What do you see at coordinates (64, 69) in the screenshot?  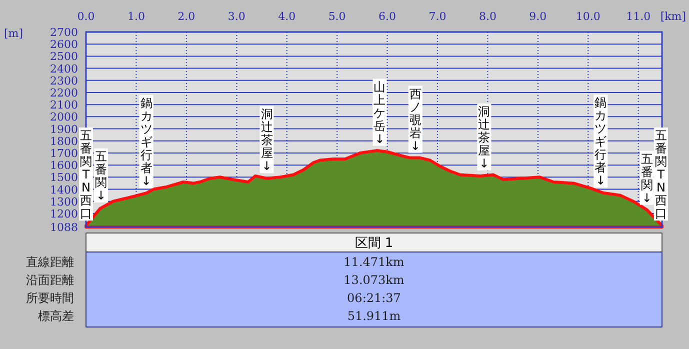 I see `y-tick-label: 2400` at bounding box center [64, 69].